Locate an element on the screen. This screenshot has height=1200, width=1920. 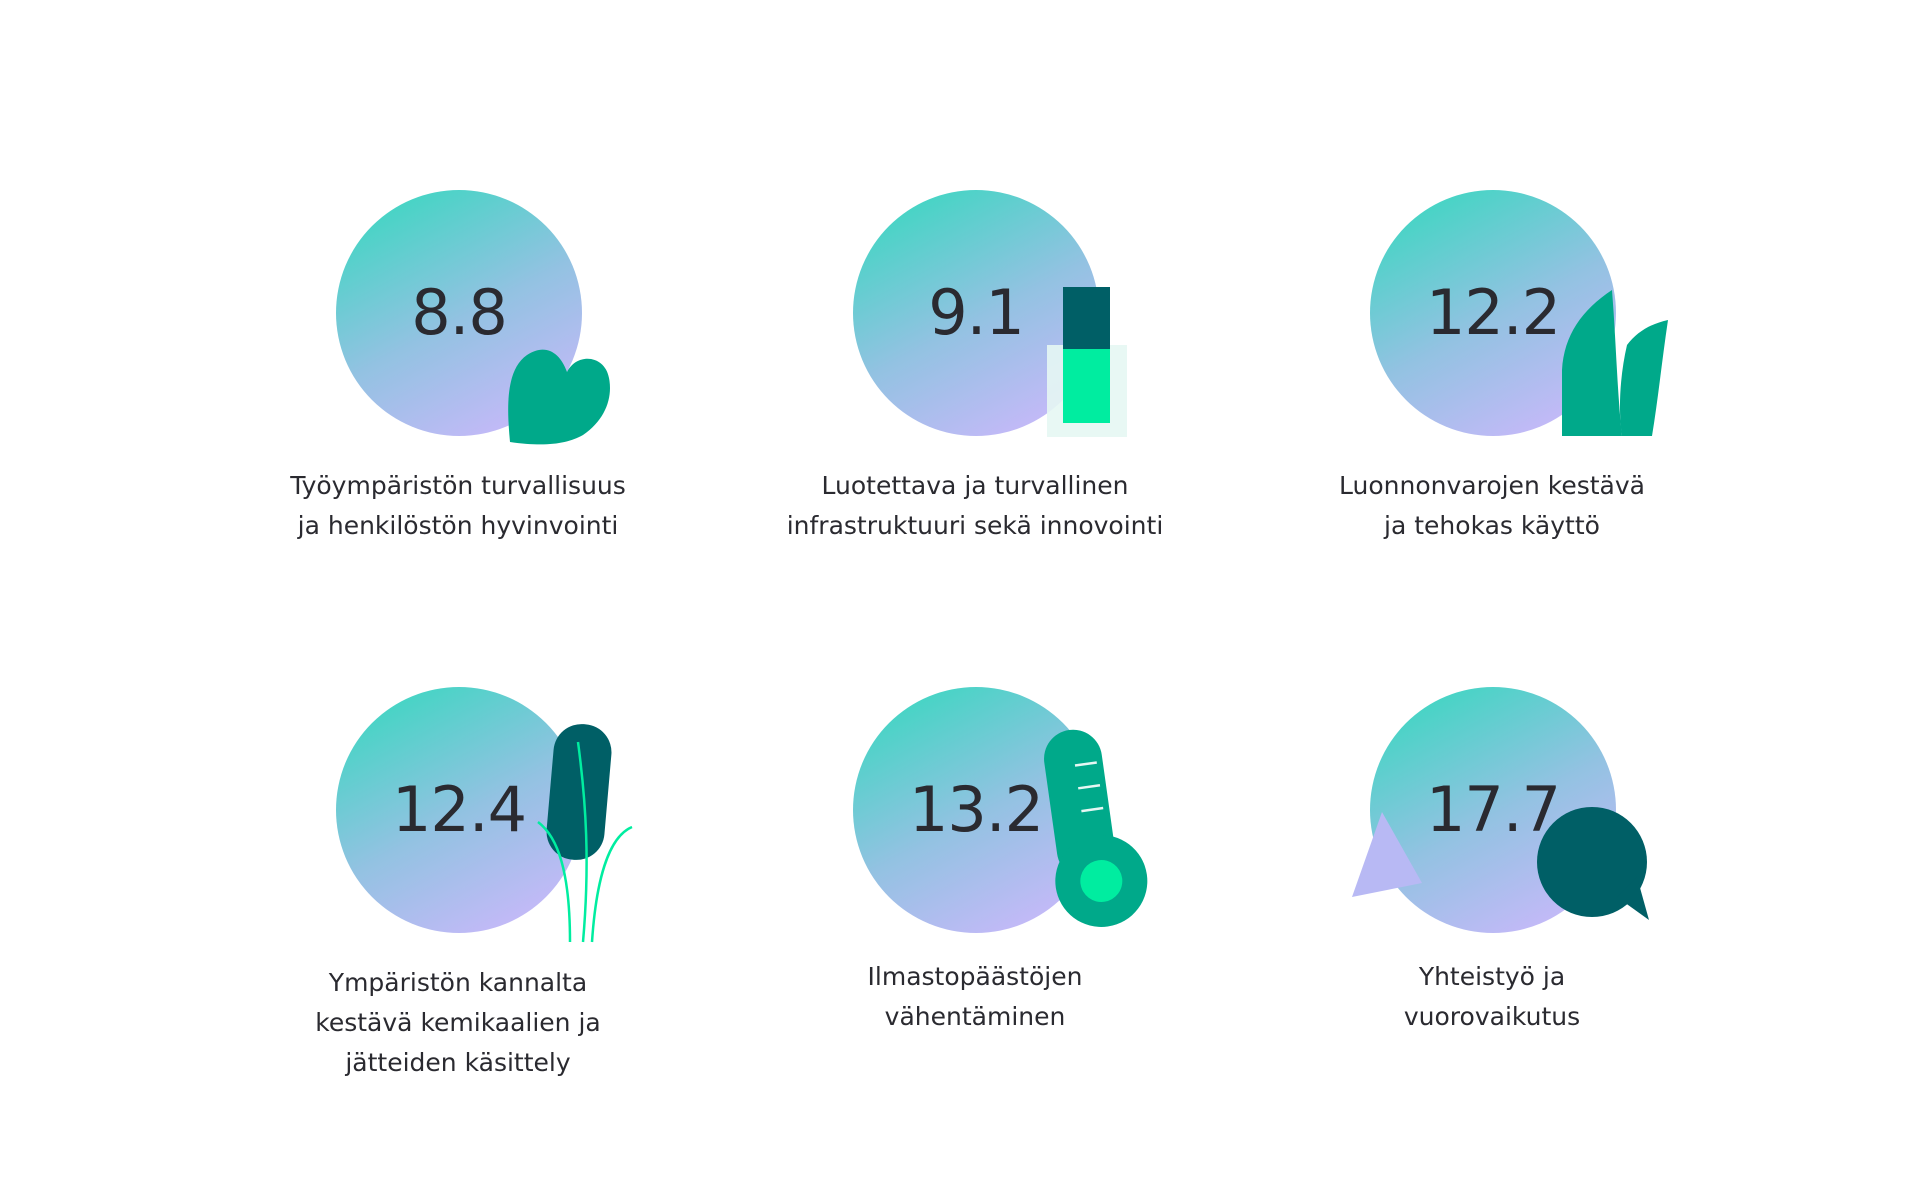
metric-label-line: kestävä kemikaalien ja is located at coordinates (458, 1022).